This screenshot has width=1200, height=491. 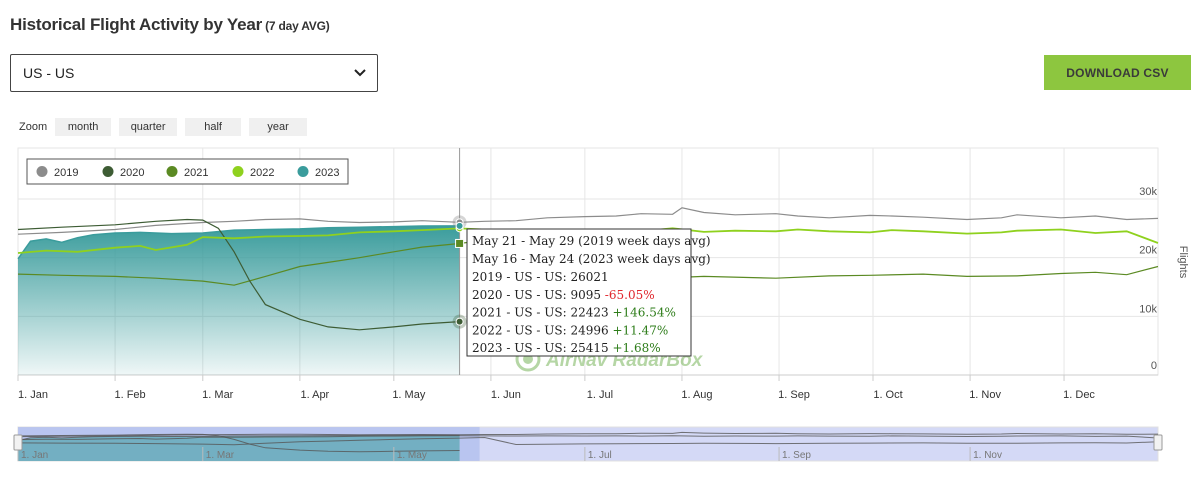 What do you see at coordinates (591, 241) in the screenshot?
I see `tooltip-line1: May 21 - May 29 (2019 week days avg)` at bounding box center [591, 241].